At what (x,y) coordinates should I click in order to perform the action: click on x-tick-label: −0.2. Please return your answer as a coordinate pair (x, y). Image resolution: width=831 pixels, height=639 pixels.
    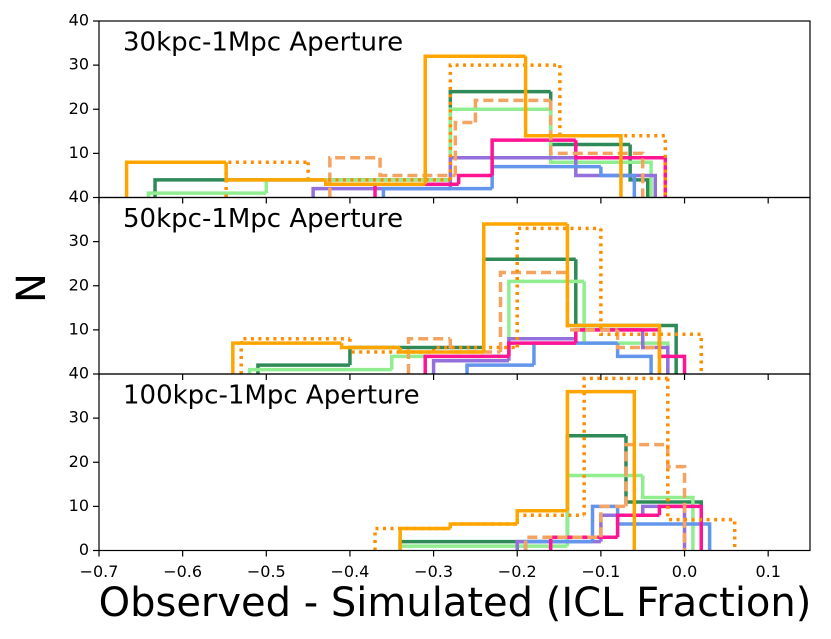
    Looking at the image, I should click on (517, 571).